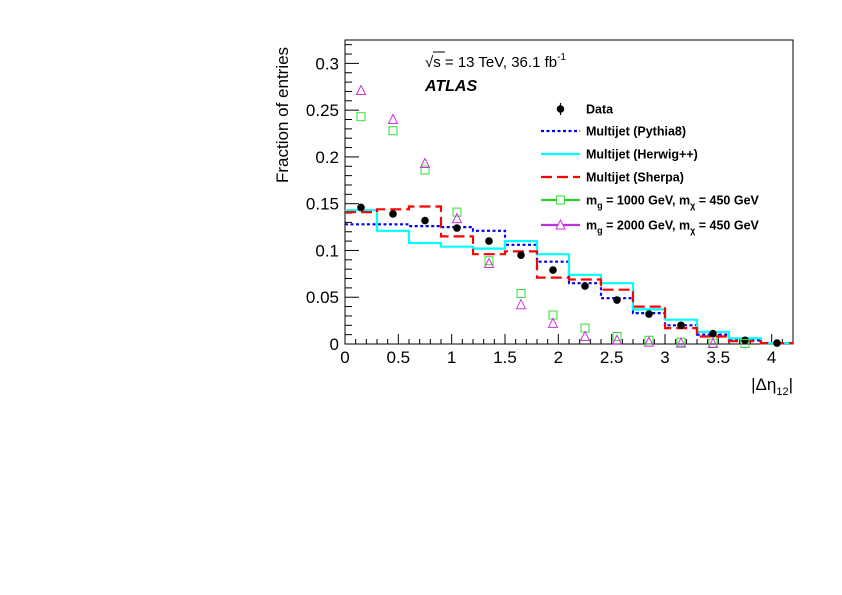 The width and height of the screenshot is (842, 595). Describe the element at coordinates (327, 250) in the screenshot. I see `y-tick-label: 0.1` at that location.